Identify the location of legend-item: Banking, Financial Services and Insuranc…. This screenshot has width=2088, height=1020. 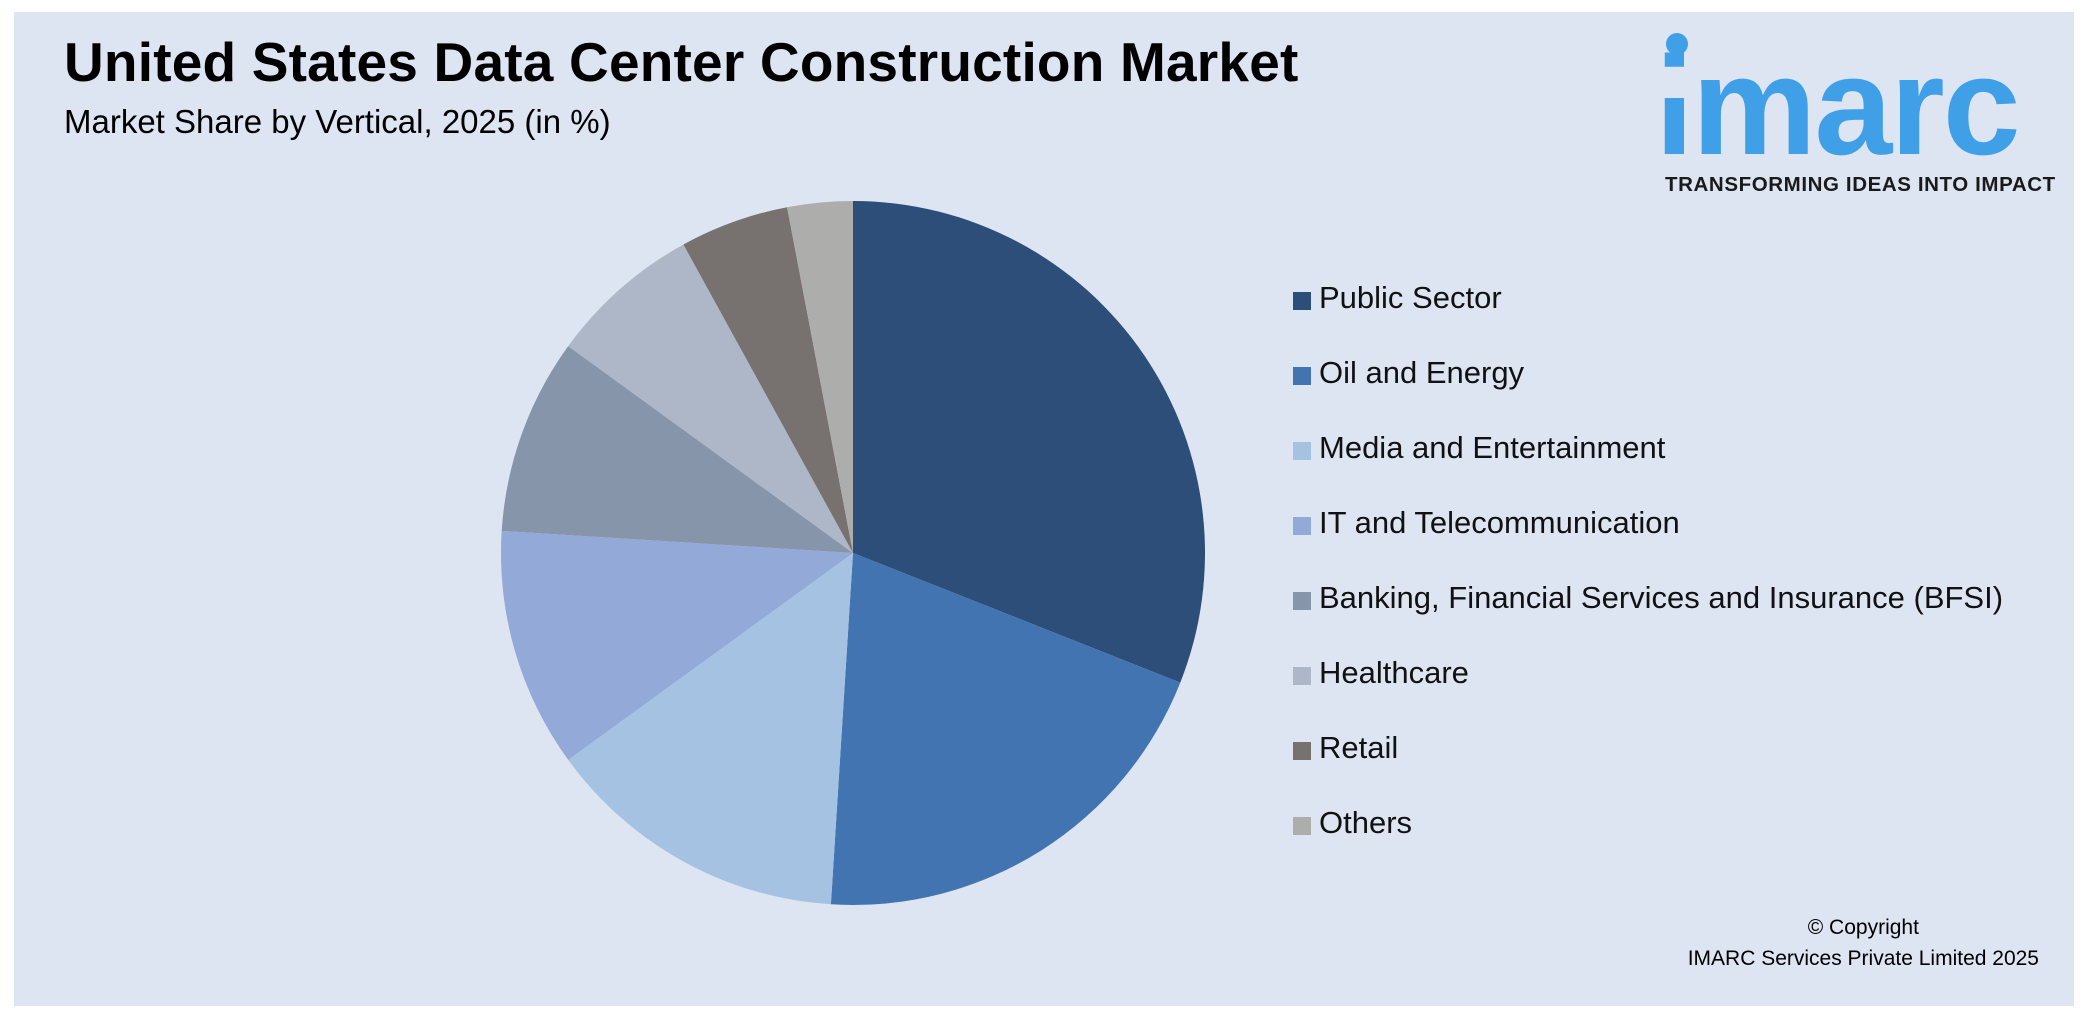
(1648, 615).